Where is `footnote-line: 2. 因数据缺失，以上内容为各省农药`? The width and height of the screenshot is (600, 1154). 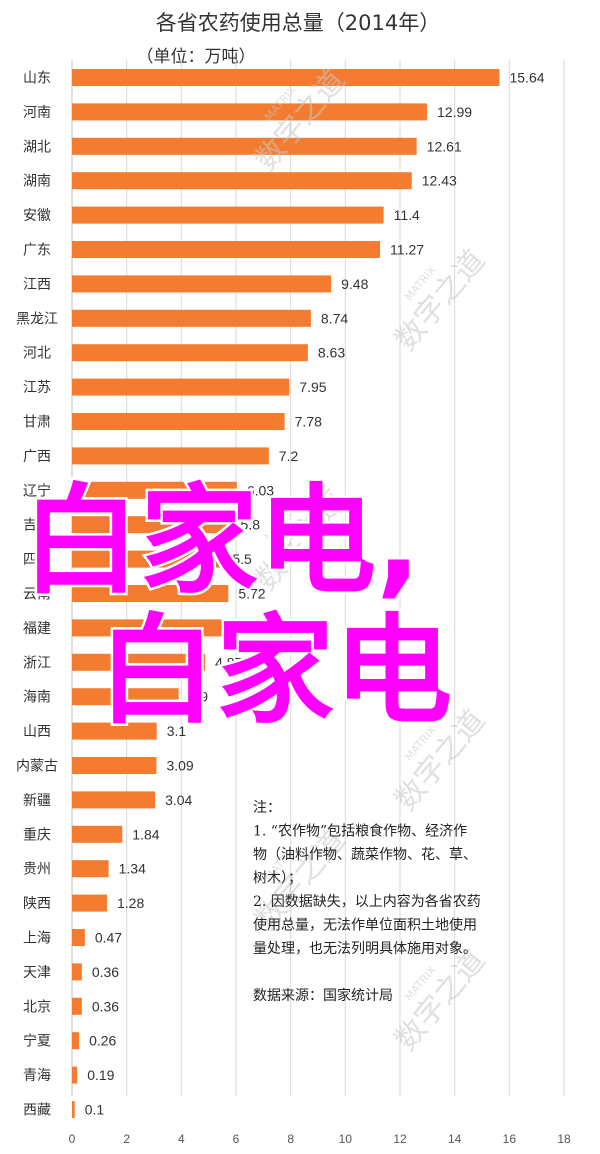
footnote-line: 2. 因数据缺失，以上内容为各省农药 is located at coordinates (367, 901).